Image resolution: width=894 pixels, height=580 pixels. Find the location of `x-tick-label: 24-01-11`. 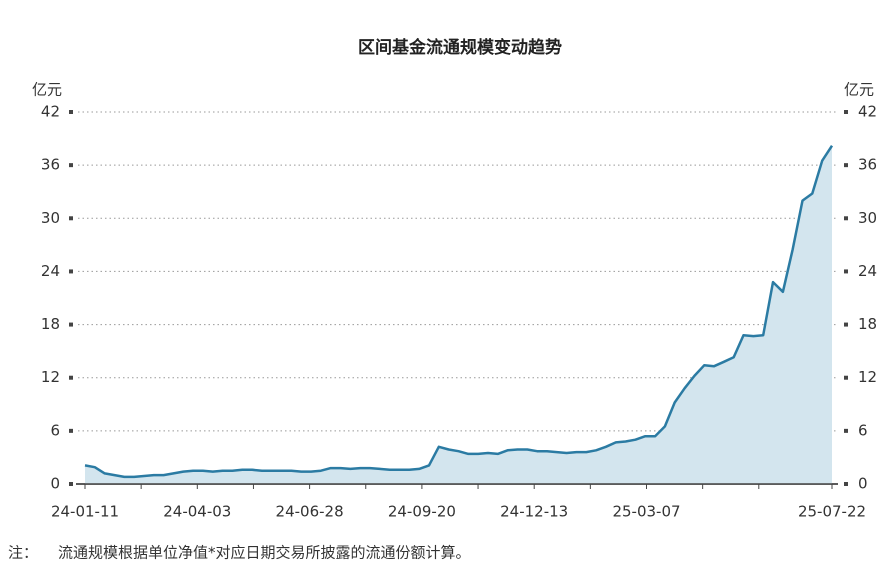

x-tick-label: 24-01-11 is located at coordinates (85, 512).